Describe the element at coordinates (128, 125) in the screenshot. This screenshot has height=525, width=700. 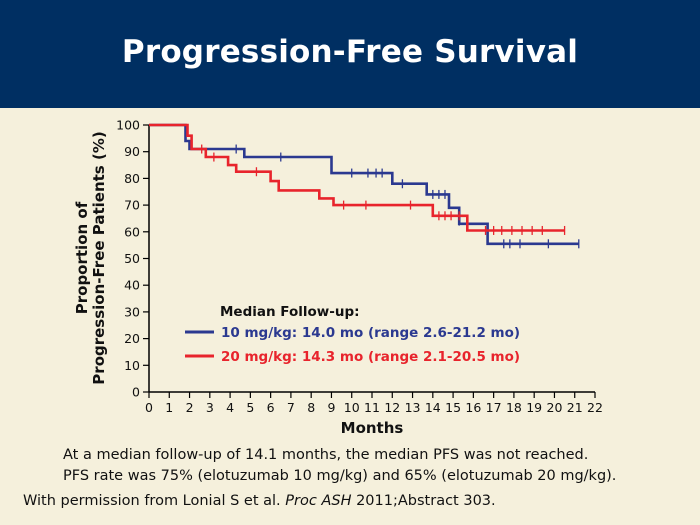
I see `y-tick-label: 100` at that location.